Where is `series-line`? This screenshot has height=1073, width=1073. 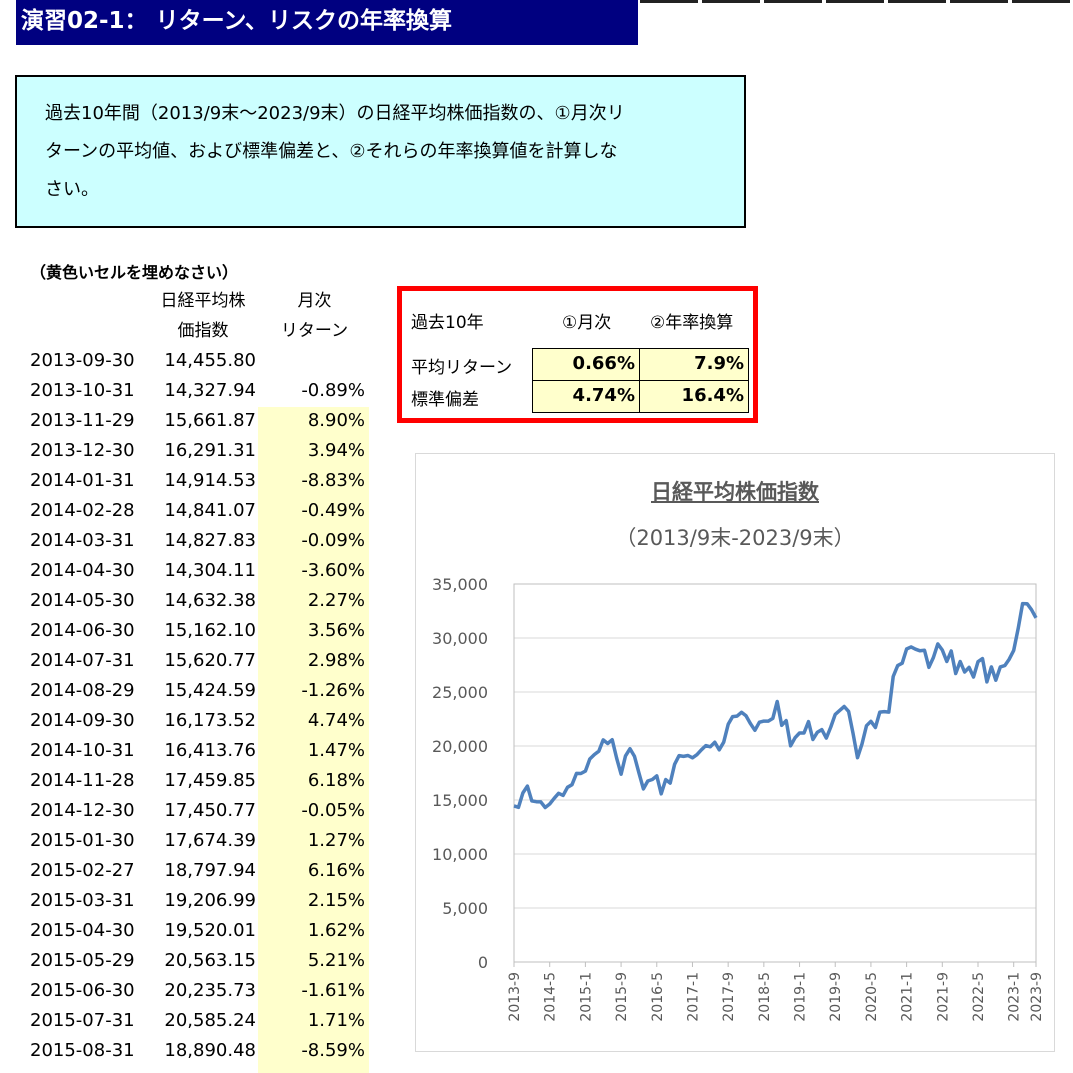 series-line is located at coordinates (775, 705).